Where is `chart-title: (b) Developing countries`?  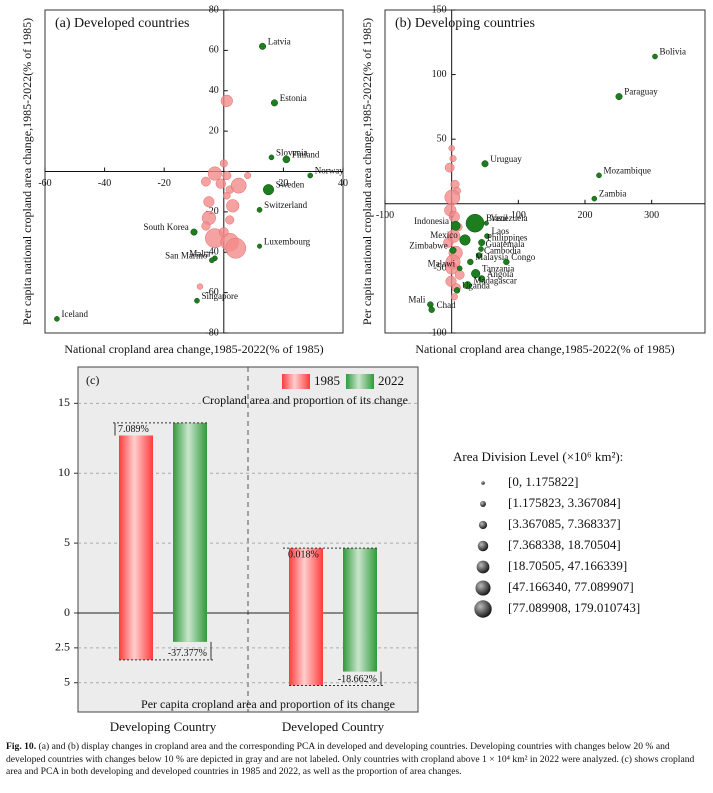 chart-title: (b) Developing countries is located at coordinates (465, 23).